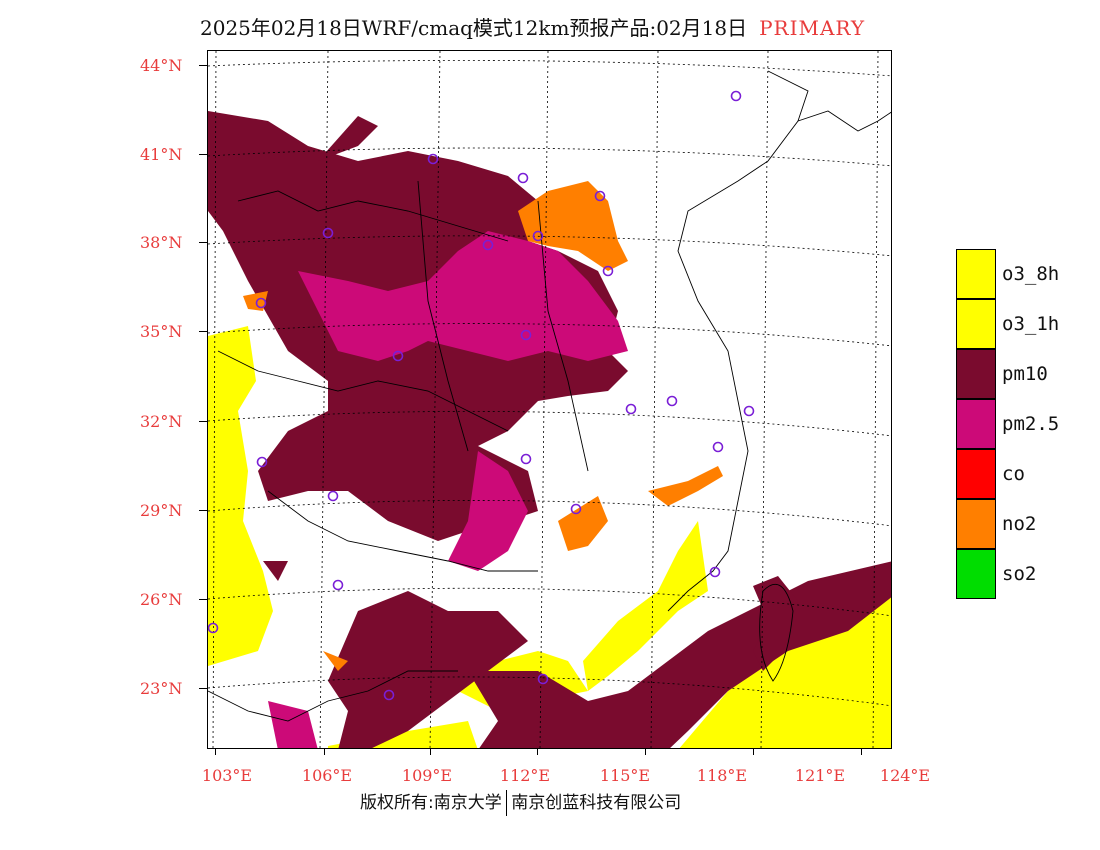  I want to click on legend-item-no2: no2, so click(1028, 524).